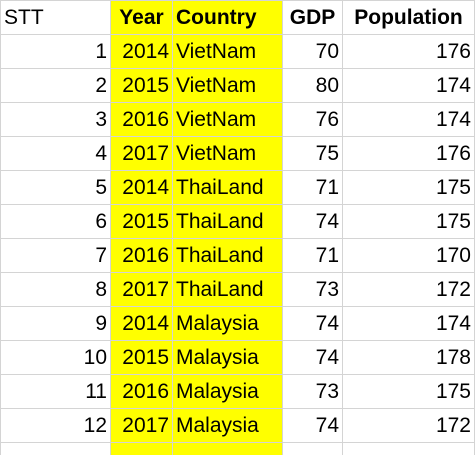 This screenshot has height=463, width=476. I want to click on cell-stt: 2, so click(55, 85).